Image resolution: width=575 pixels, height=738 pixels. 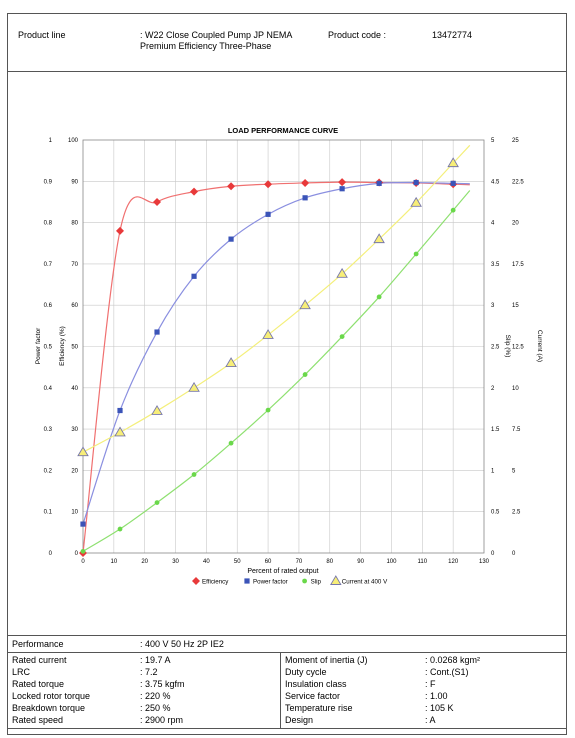 I want to click on efficiency-tick-label: 40, so click(x=74, y=389).